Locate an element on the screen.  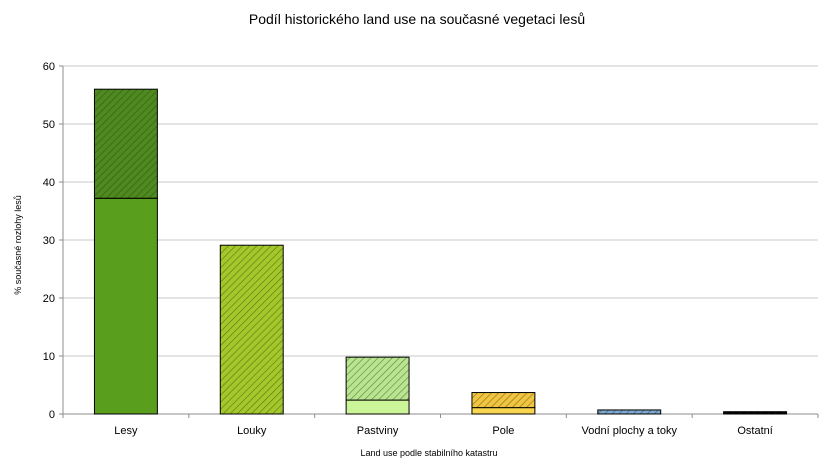
y-axis-label: % současné rozlohy lesů is located at coordinates (18, 245).